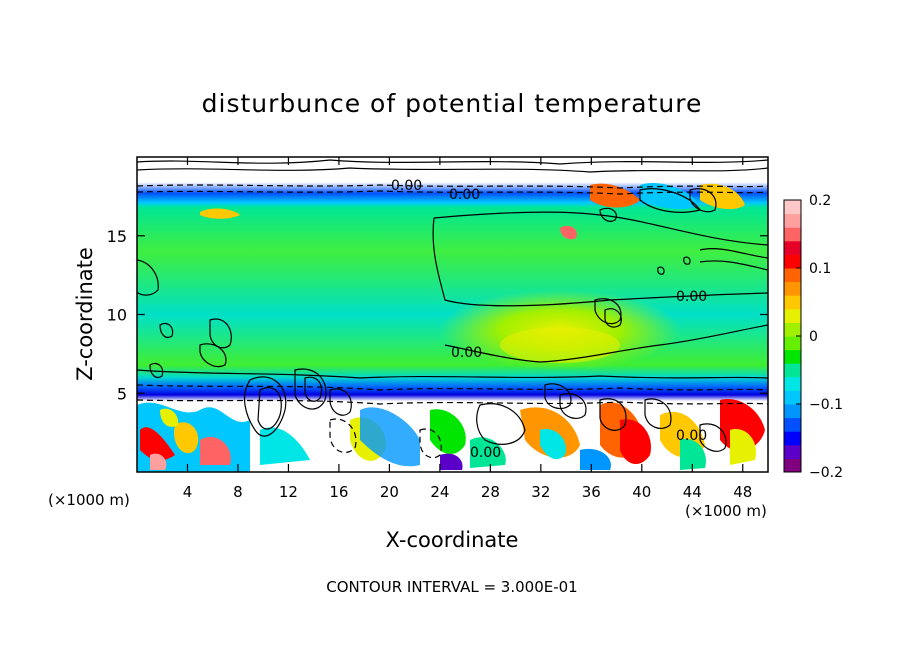 The height and width of the screenshot is (654, 904). Describe the element at coordinates (826, 473) in the screenshot. I see `colorbar-tick-label: −0.2` at that location.